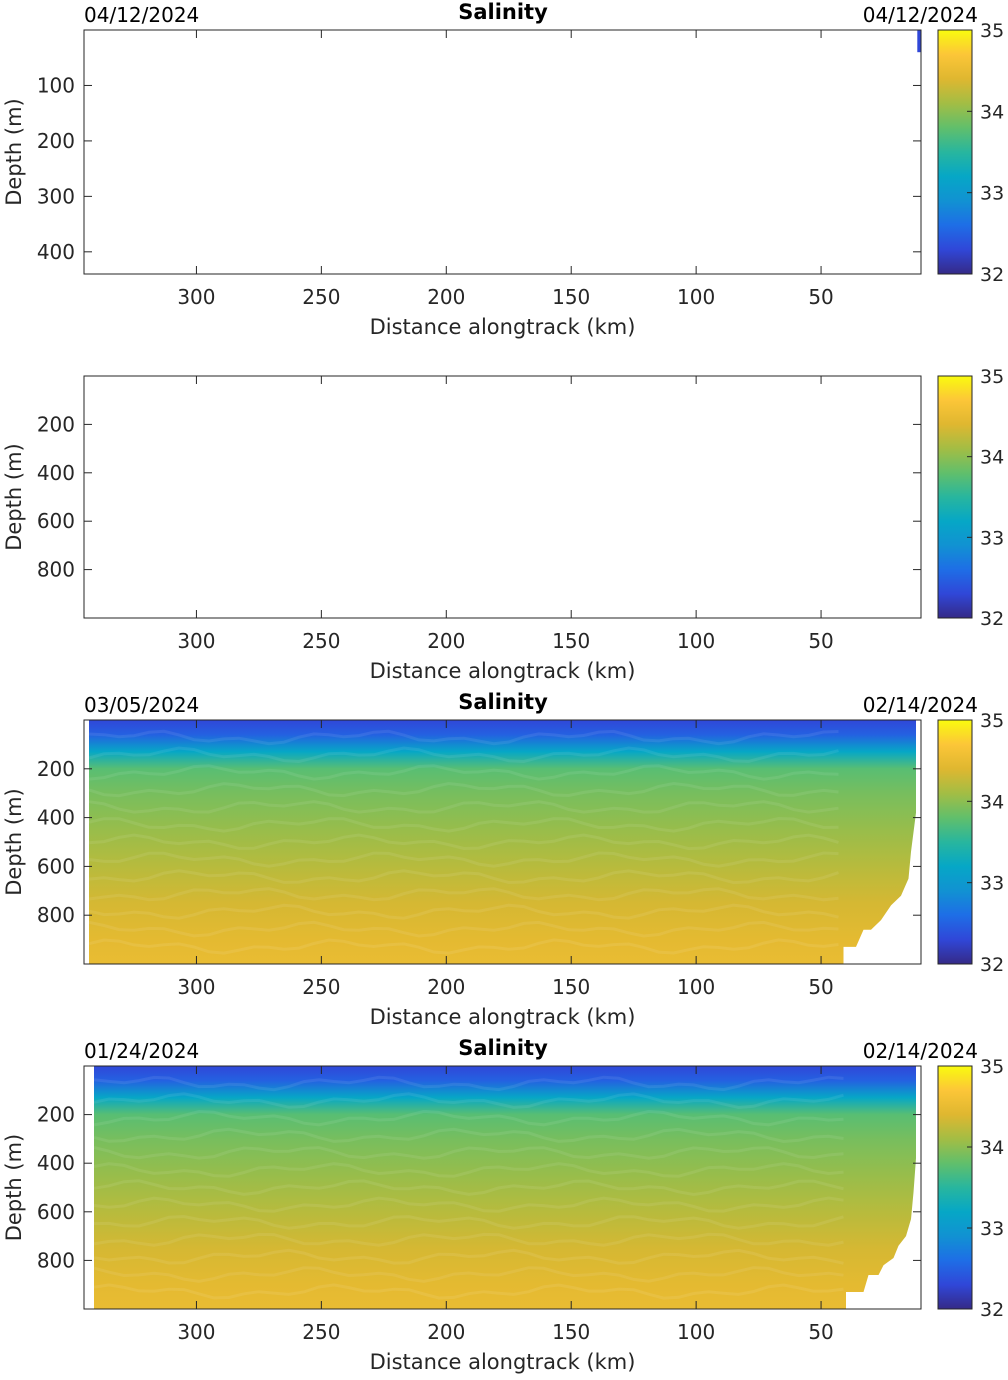  What do you see at coordinates (141, 705) in the screenshot?
I see `date-left: 03/05/2024` at bounding box center [141, 705].